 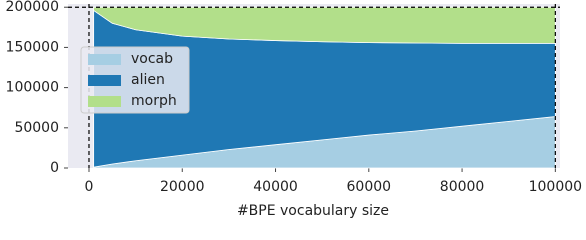 I want to click on x-tick-label: 80000, so click(x=462, y=187).